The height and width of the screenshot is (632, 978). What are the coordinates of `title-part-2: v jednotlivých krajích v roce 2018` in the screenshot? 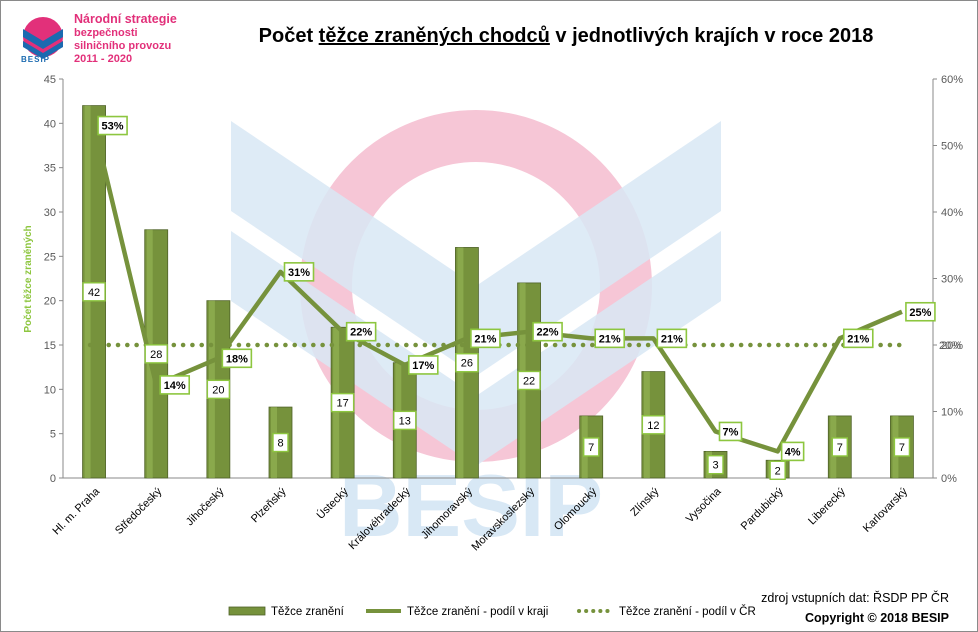 It's located at (711, 36).